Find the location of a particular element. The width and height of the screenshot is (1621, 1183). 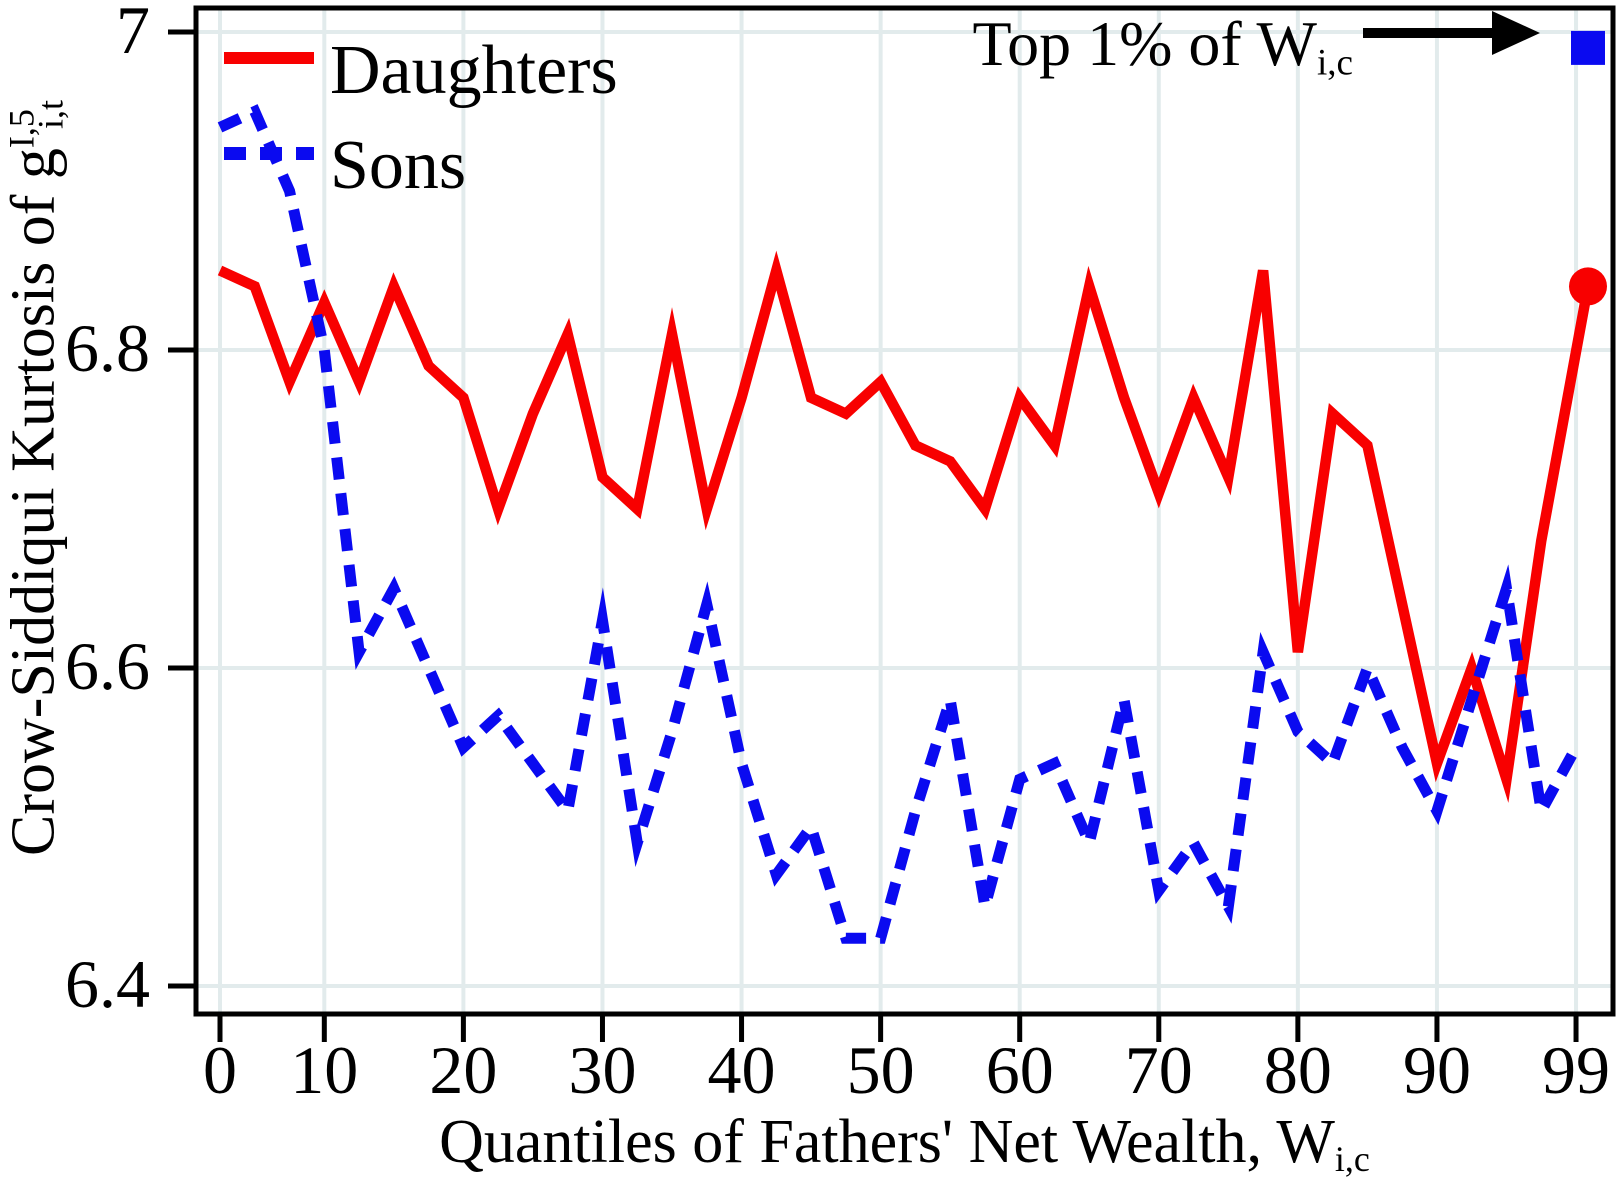

y-axis-title-subscript: i,t is located at coordinates (50, 114).